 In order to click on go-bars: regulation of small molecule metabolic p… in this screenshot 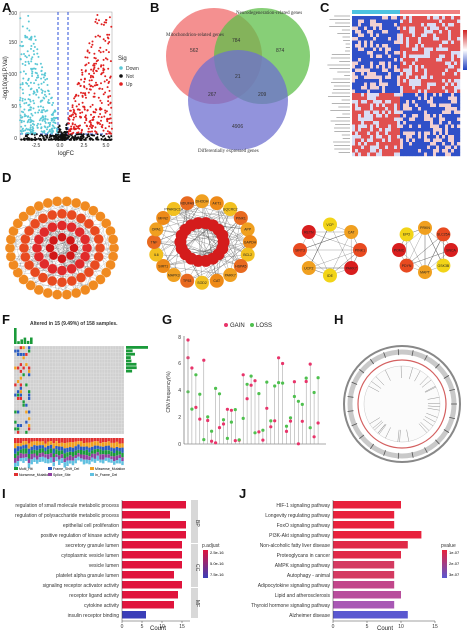, I will do `click(102, 565)`.